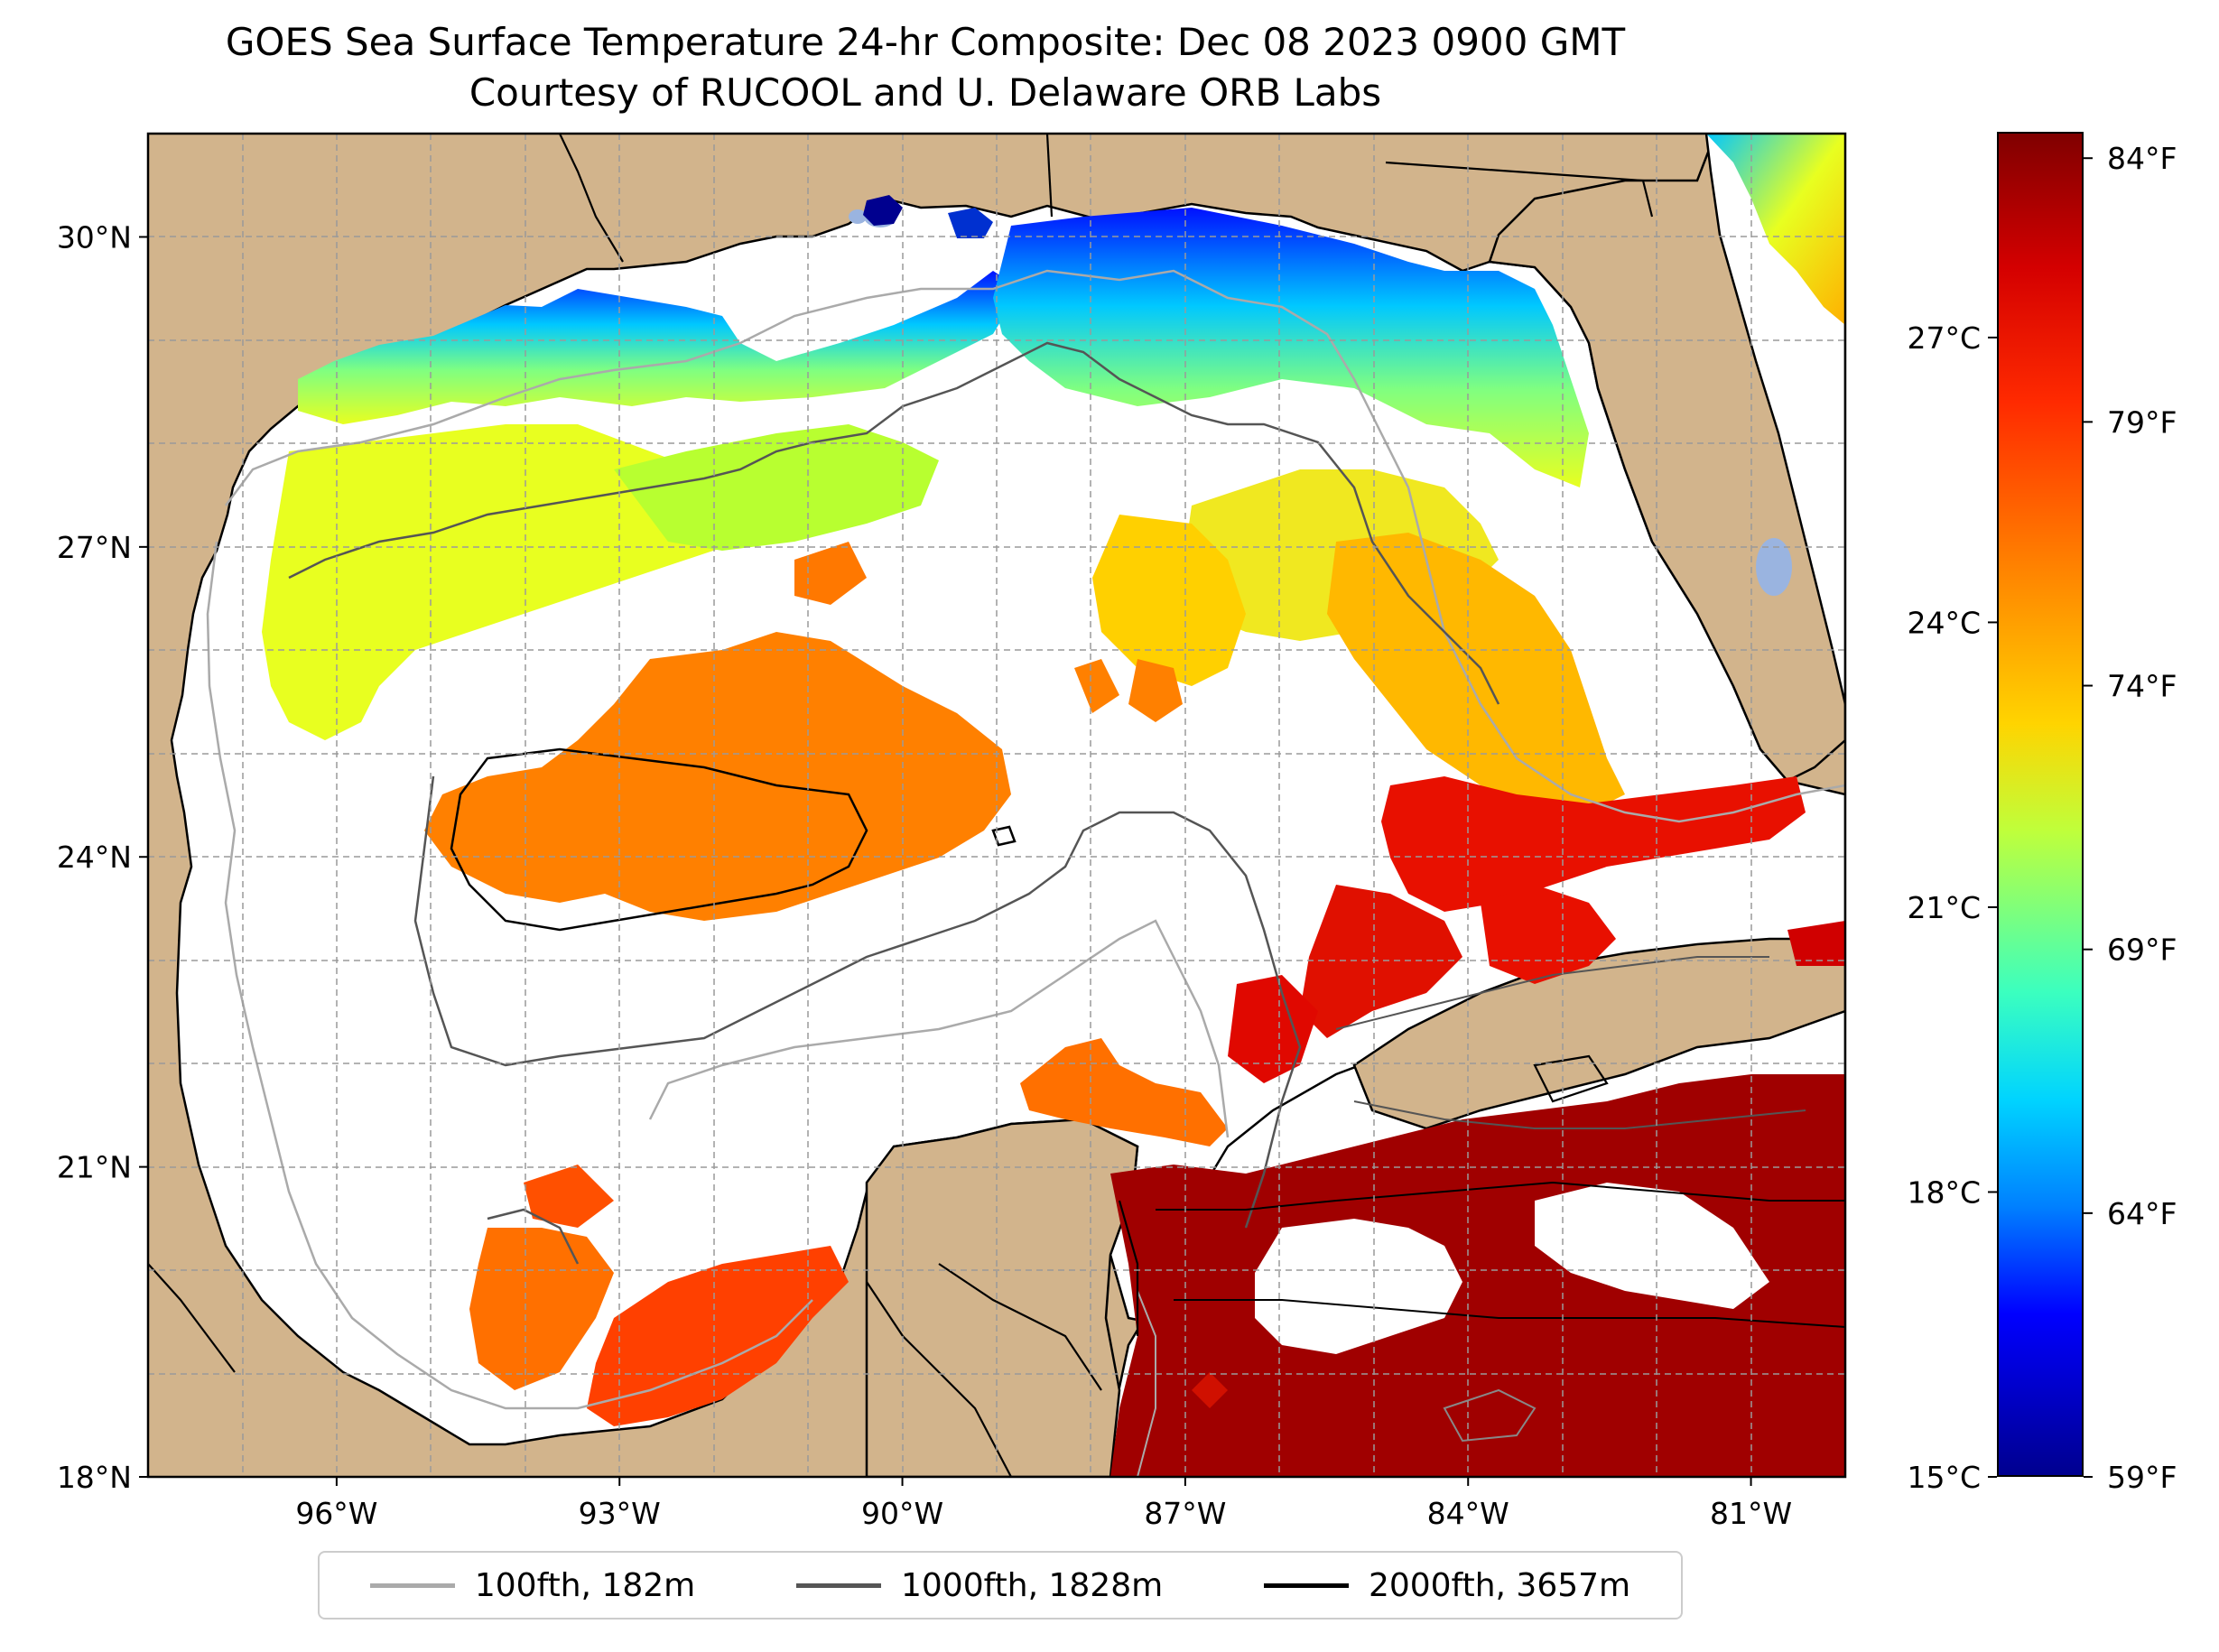 The width and height of the screenshot is (2219, 1652). Describe the element at coordinates (2142, 422) in the screenshot. I see `colorbar-f-label: 79°F` at that location.